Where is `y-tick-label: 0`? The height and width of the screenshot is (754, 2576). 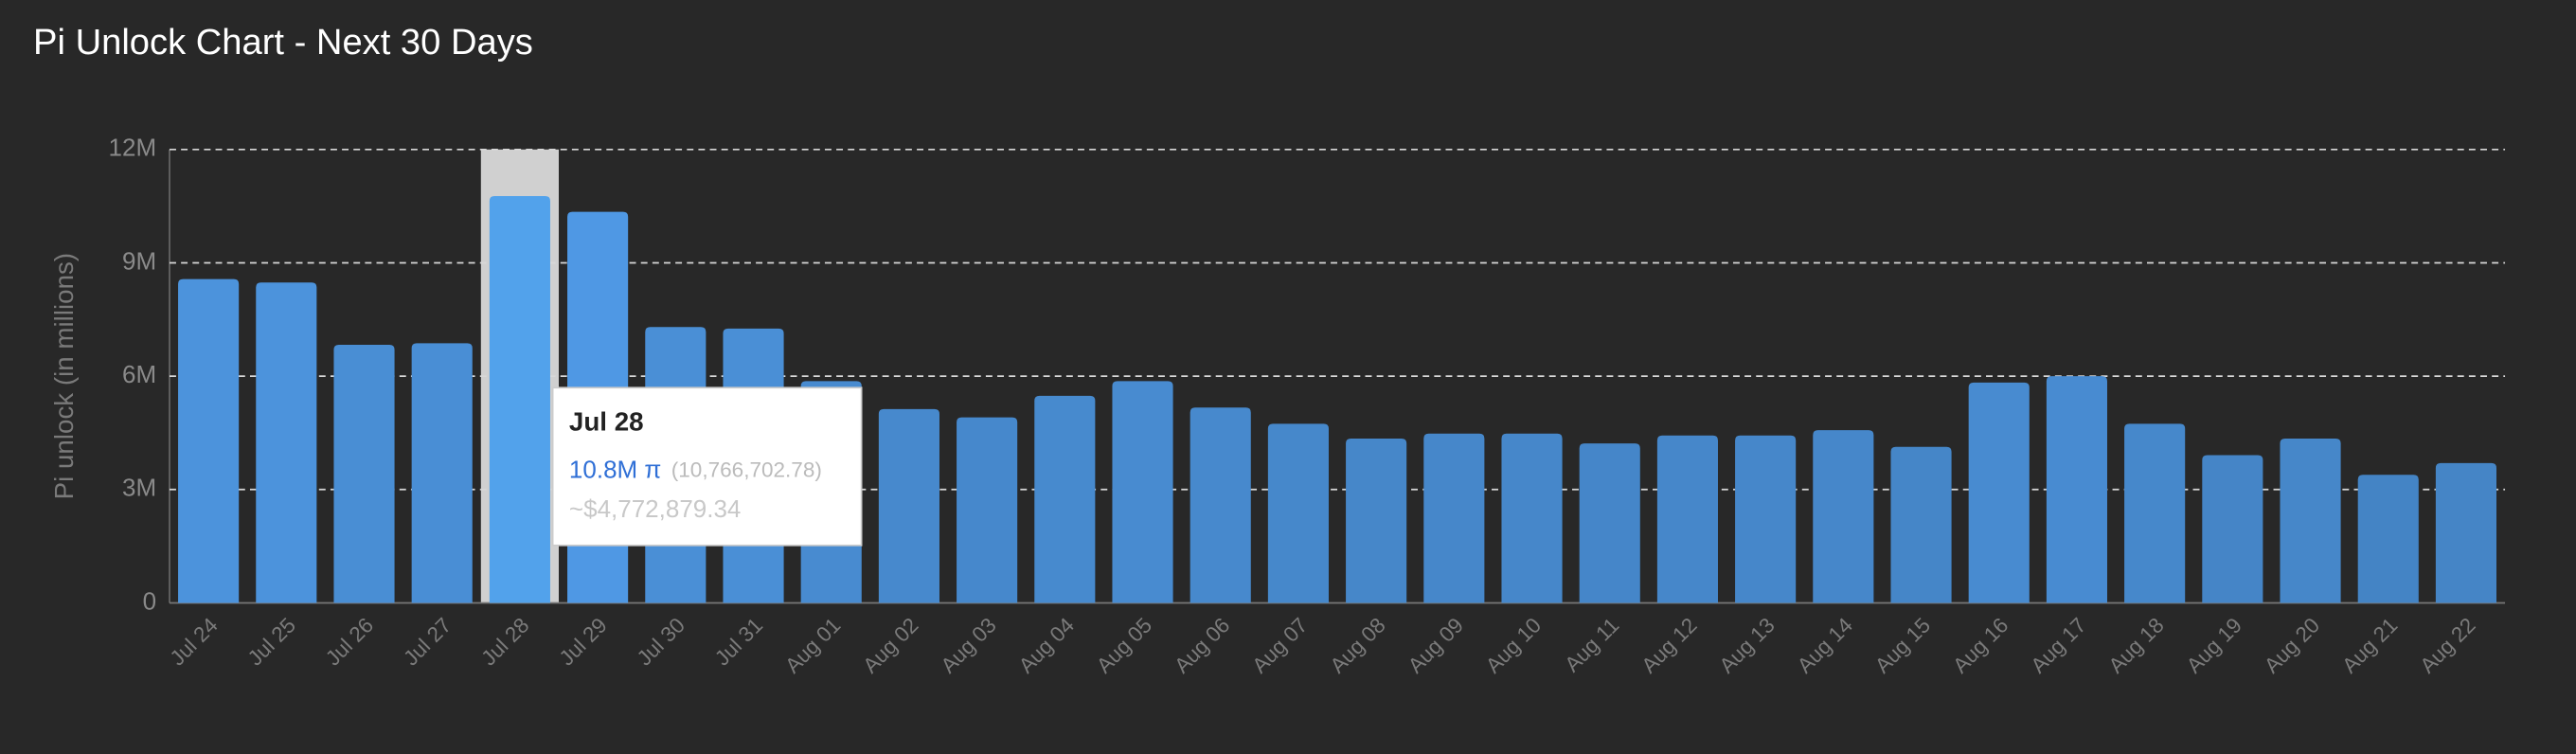 y-tick-label: 0 is located at coordinates (149, 600).